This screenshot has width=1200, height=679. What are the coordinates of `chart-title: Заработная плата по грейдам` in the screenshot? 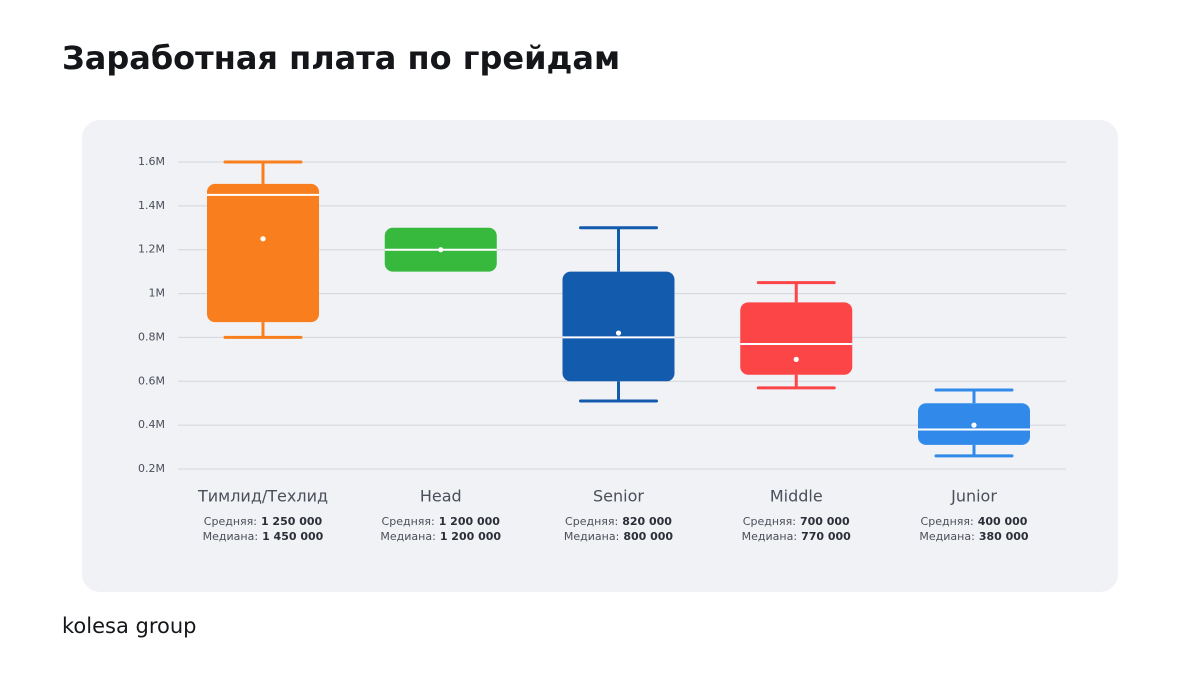 It's located at (341, 58).